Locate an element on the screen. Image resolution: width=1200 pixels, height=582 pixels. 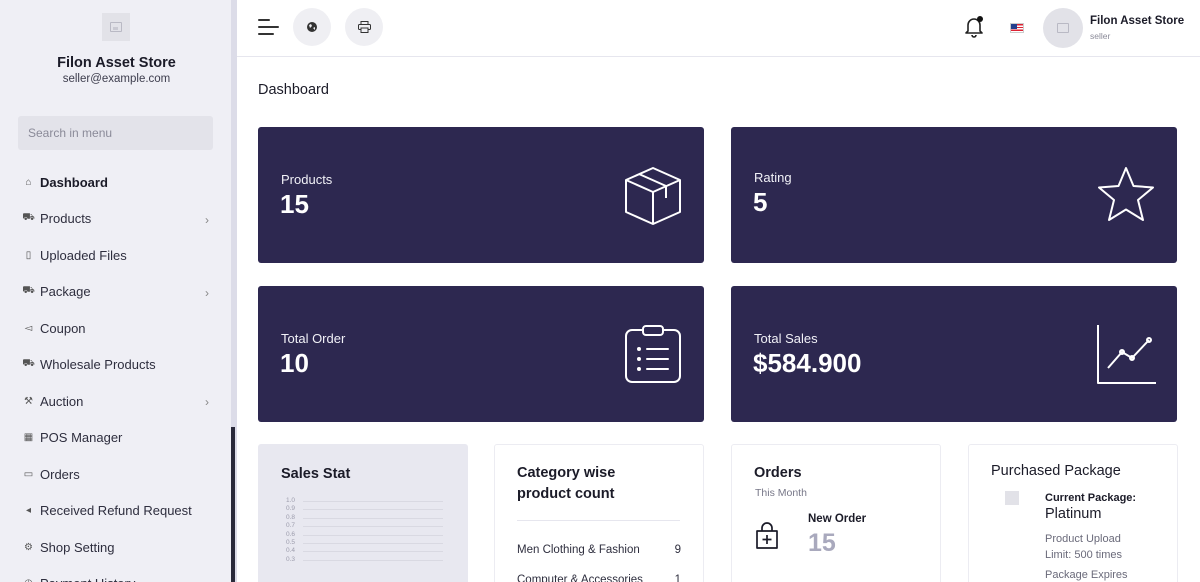
category-name: Computer & Accessories is located at coordinates (580, 578).